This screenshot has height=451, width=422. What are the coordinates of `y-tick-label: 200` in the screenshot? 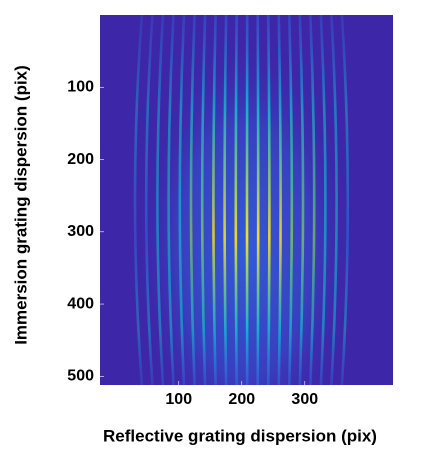 It's located at (80, 159).